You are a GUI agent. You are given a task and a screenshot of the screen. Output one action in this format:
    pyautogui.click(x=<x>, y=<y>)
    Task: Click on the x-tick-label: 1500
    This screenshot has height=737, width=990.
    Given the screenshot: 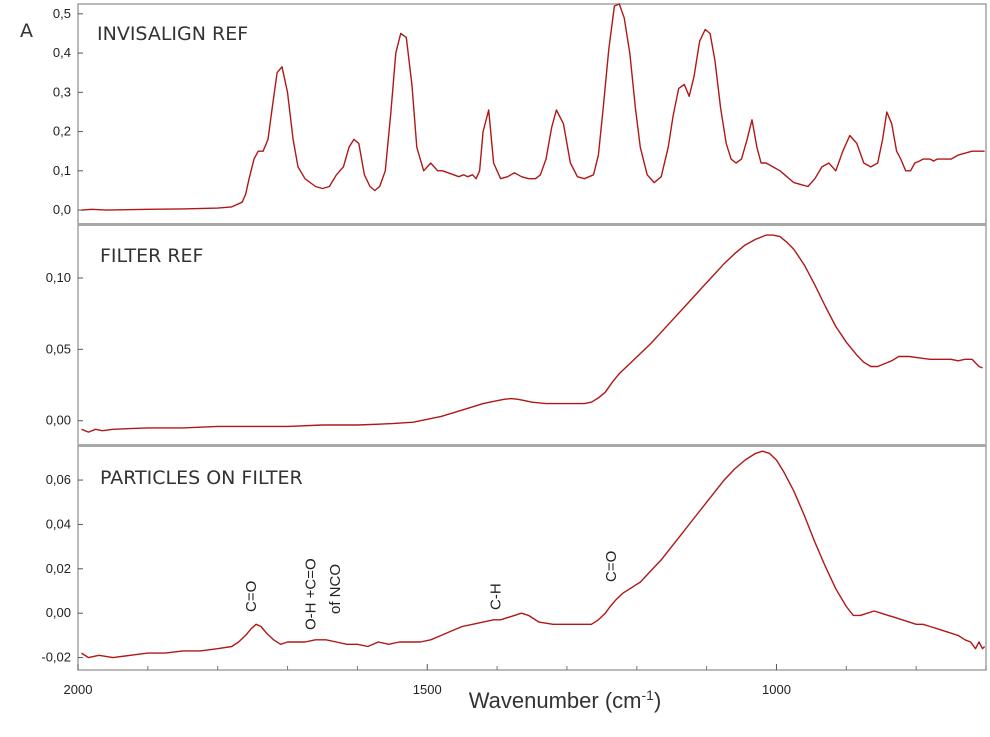 What is the action you would take?
    pyautogui.click(x=427, y=689)
    